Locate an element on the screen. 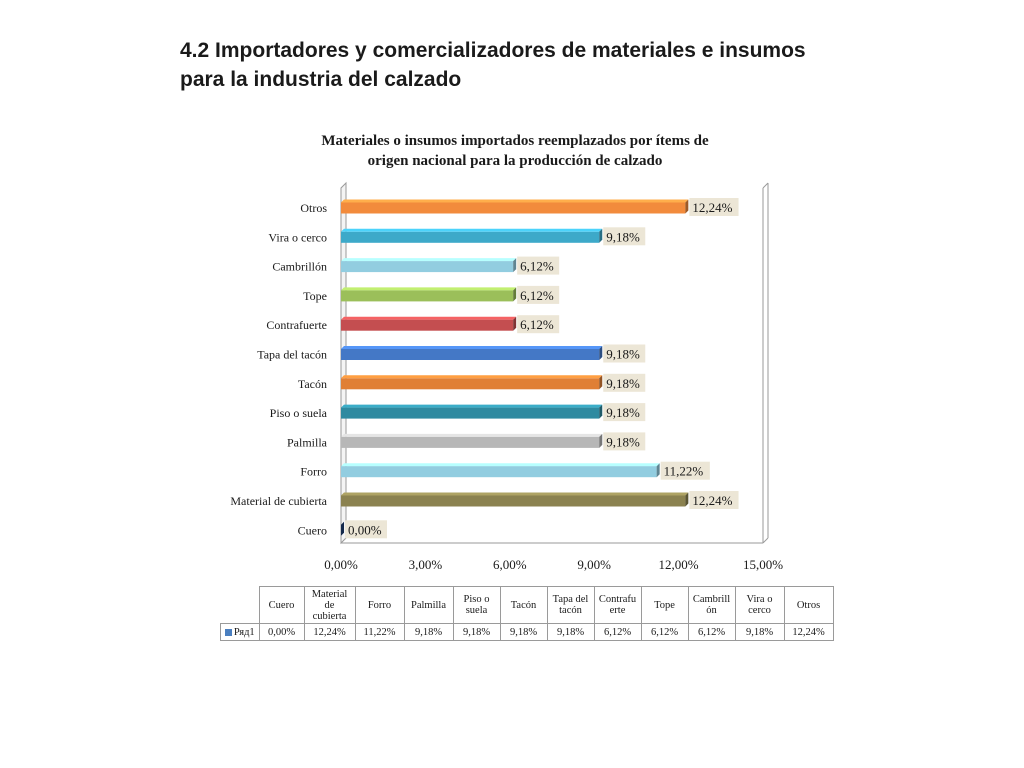  data-label: 11,22% is located at coordinates (685, 470).